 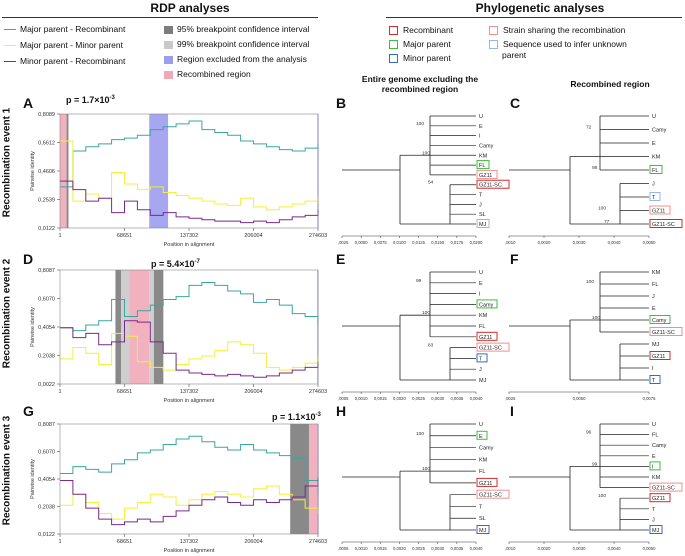 What do you see at coordinates (296, 417) in the screenshot?
I see `p-value-event-3: p = 1.1×10-3` at bounding box center [296, 417].